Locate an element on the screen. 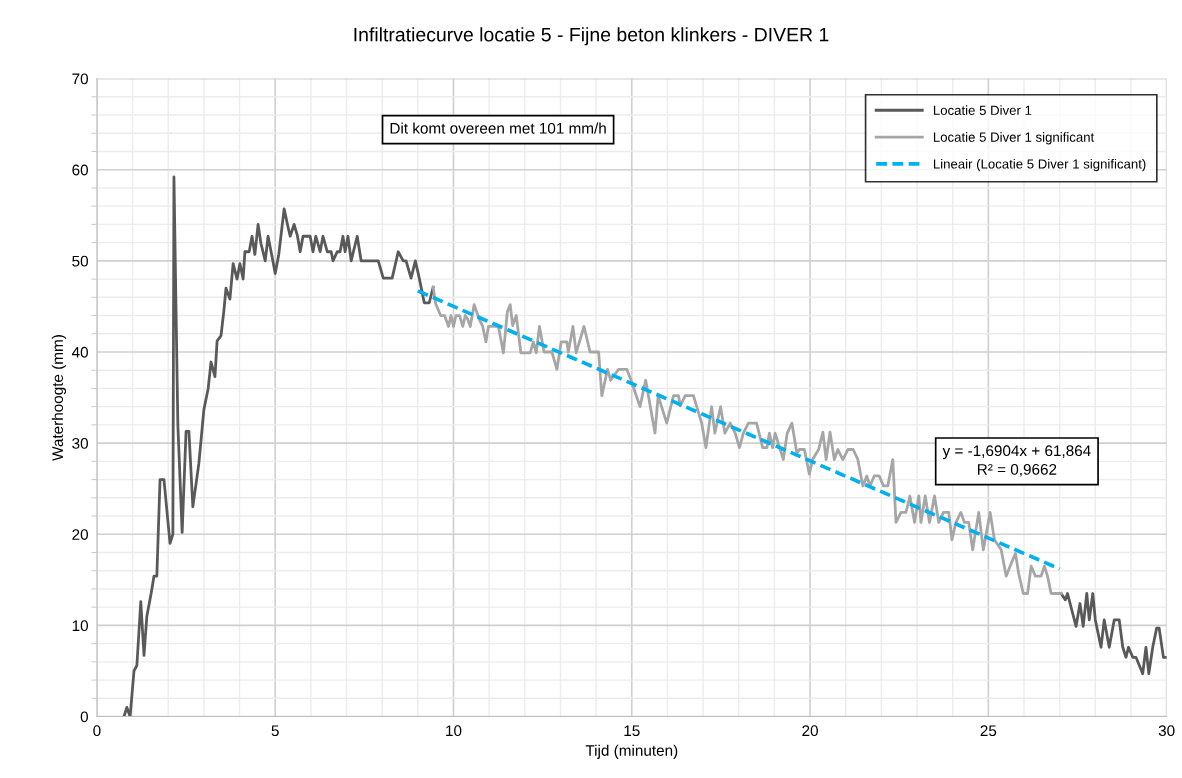 The height and width of the screenshot is (778, 1182). y-tick-label: 60 is located at coordinates (80, 170).